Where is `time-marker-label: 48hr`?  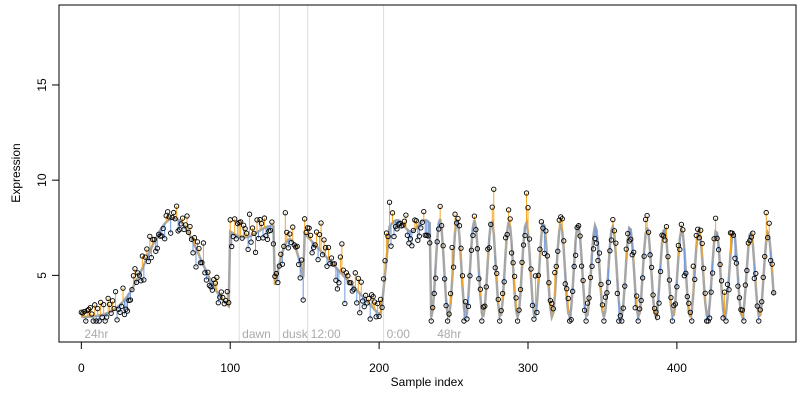
time-marker-label: 48hr is located at coordinates (449, 334).